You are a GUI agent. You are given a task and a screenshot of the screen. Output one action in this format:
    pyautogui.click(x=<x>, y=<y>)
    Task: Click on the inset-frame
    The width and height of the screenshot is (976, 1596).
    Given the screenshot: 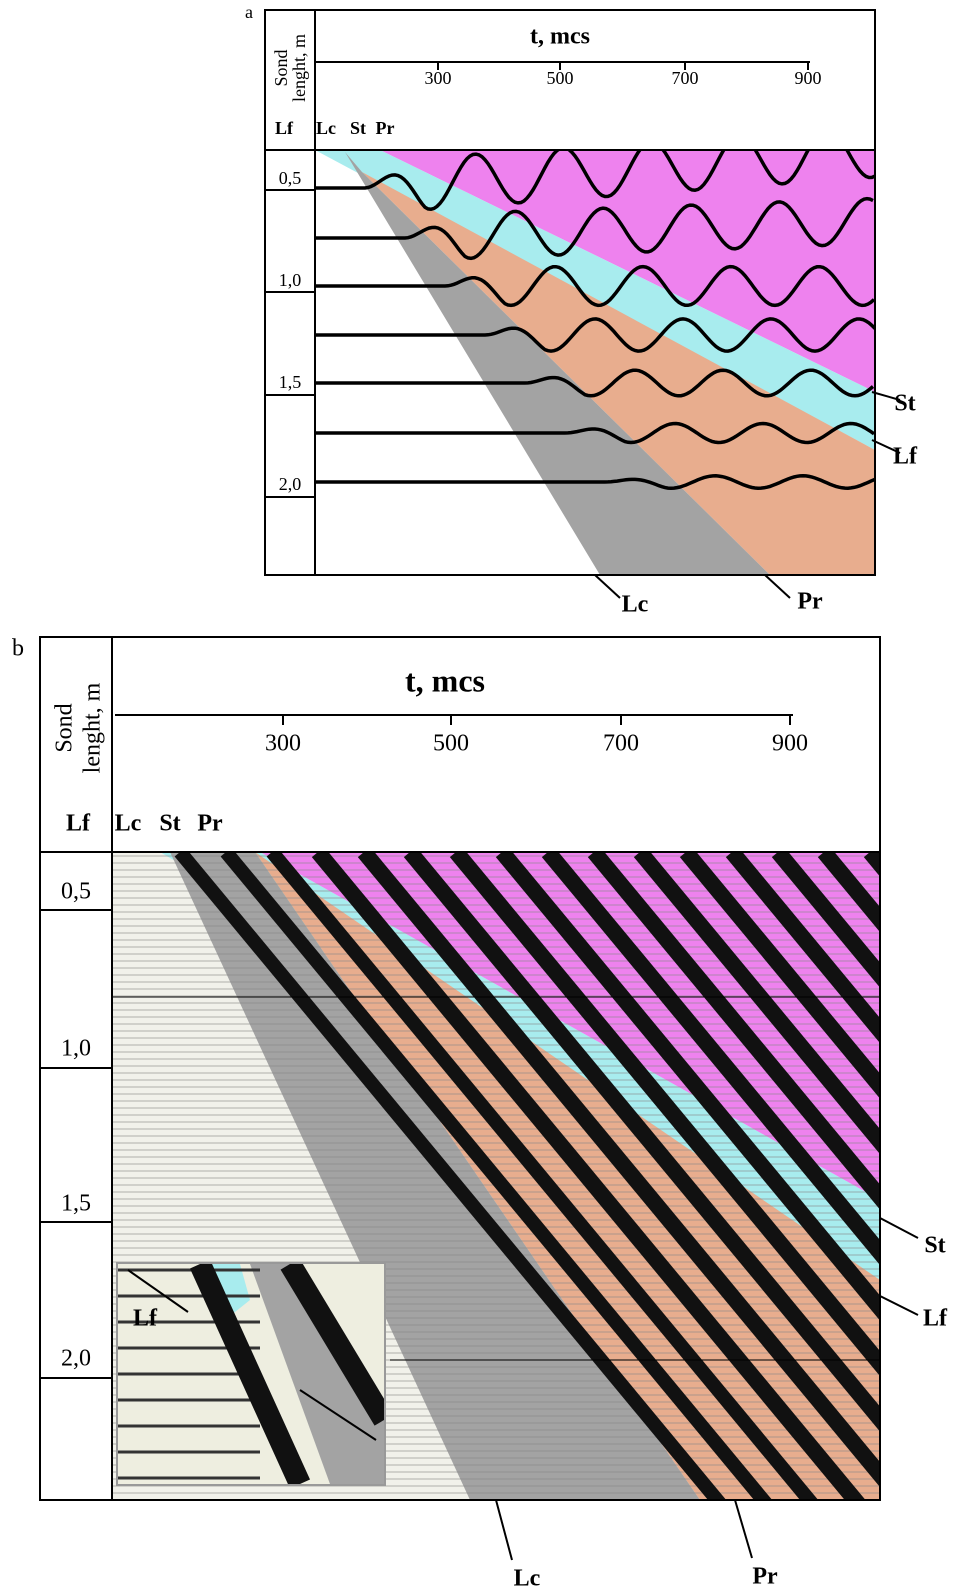 What is the action you would take?
    pyautogui.click(x=251, y=1374)
    